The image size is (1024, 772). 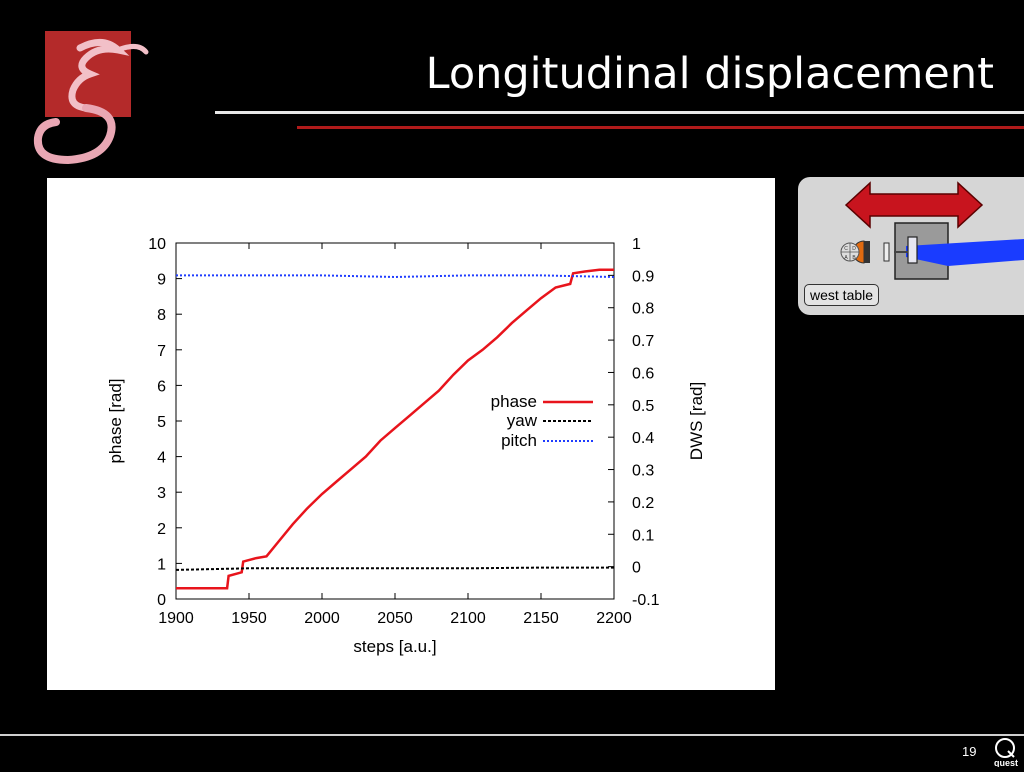 What do you see at coordinates (115, 420) in the screenshot?
I see `y-axis-label: phase [rad]` at bounding box center [115, 420].